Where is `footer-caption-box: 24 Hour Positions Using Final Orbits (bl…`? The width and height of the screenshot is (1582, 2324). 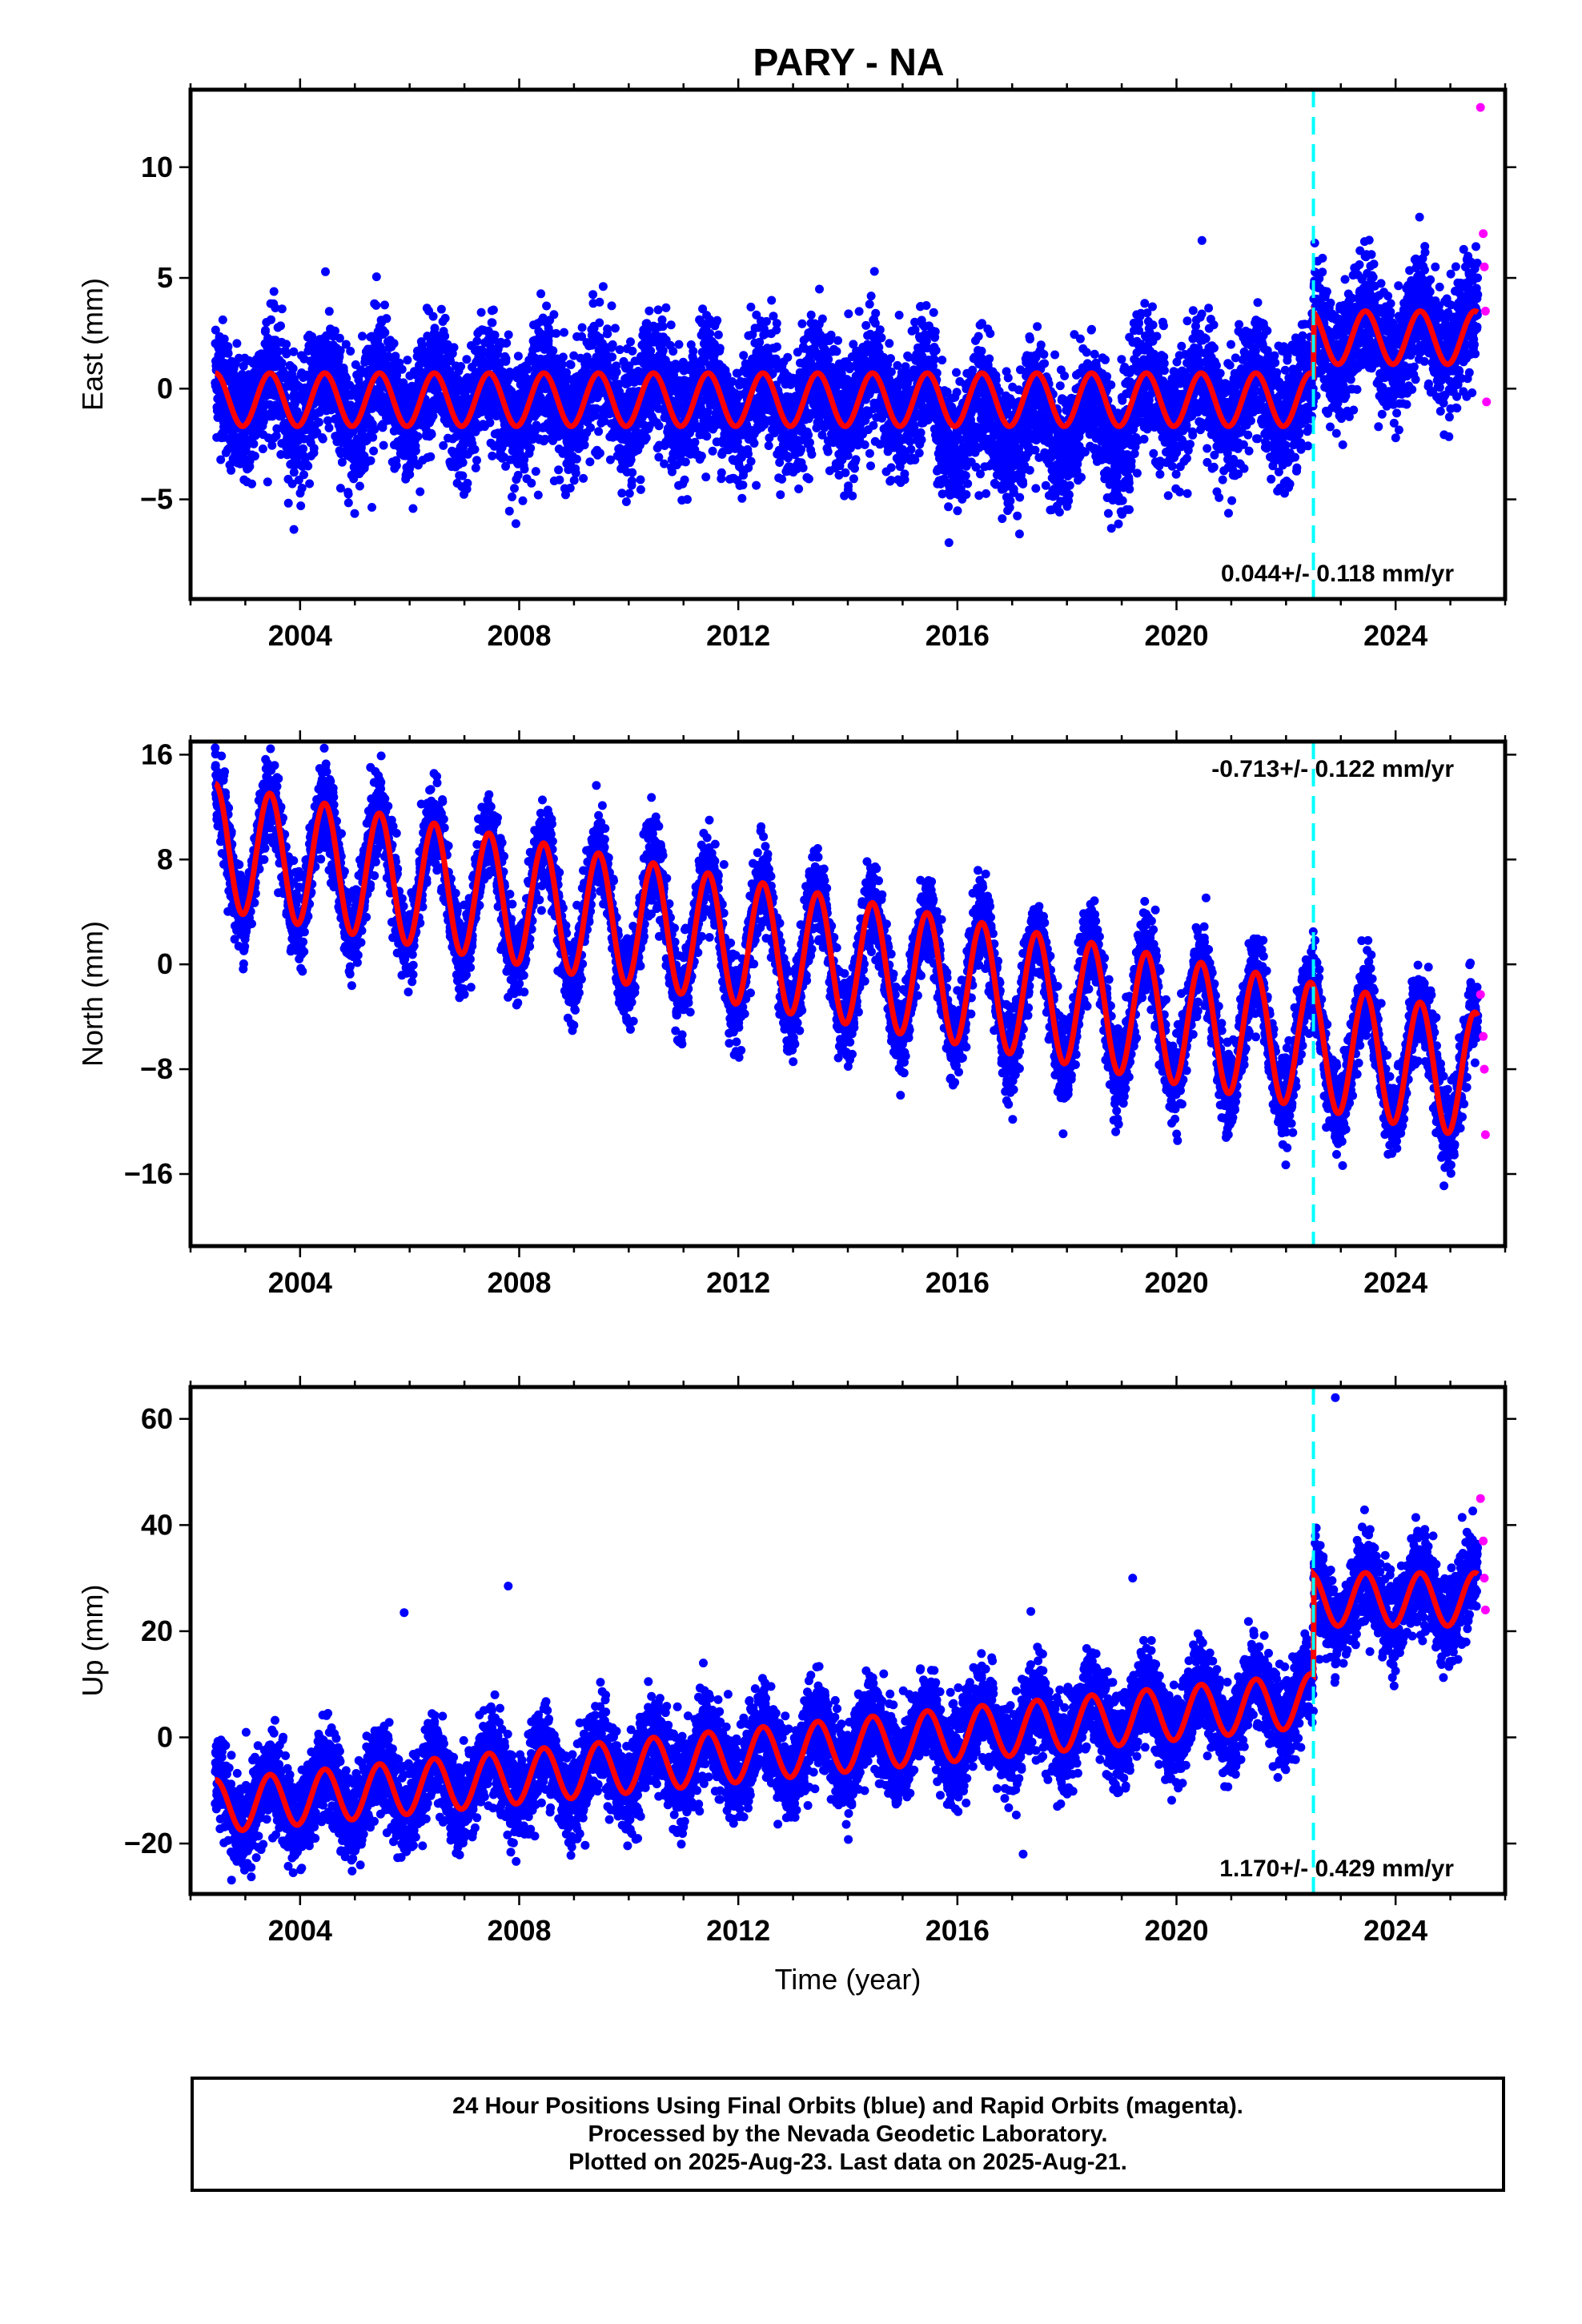 footer-caption-box: 24 Hour Positions Using Final Orbits (bl… is located at coordinates (848, 2134).